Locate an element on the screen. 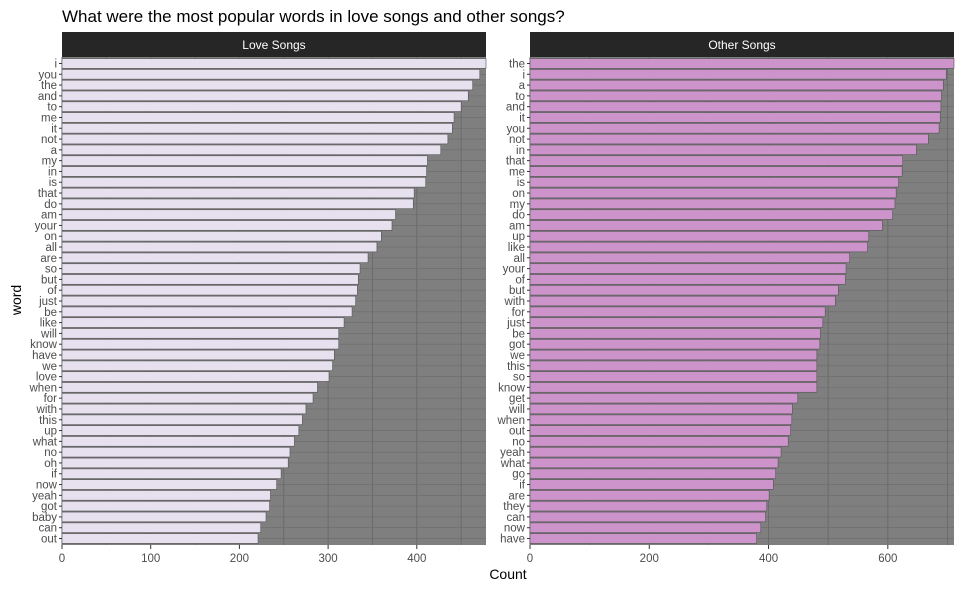 This screenshot has height=589, width=962. x-tick-label: 600 is located at coordinates (887, 559).